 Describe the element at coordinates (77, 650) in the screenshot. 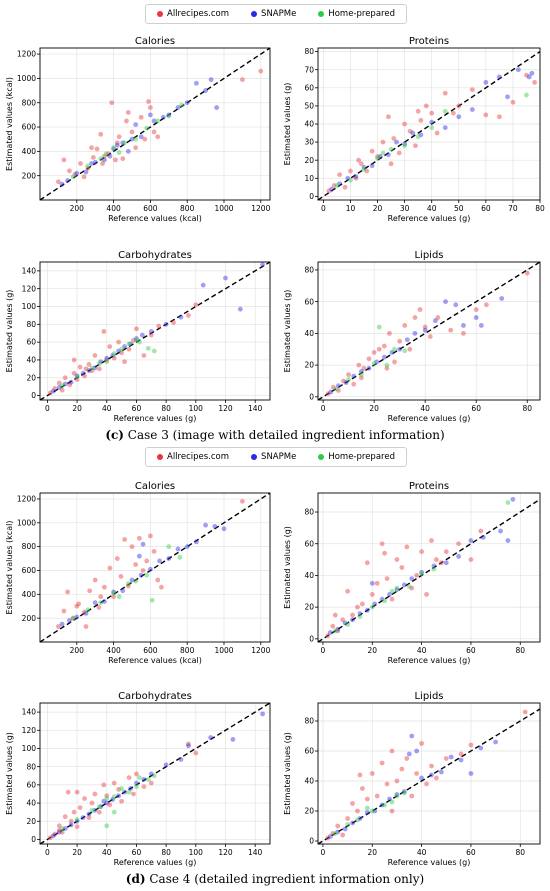

I see `tick-label-x: 200` at that location.